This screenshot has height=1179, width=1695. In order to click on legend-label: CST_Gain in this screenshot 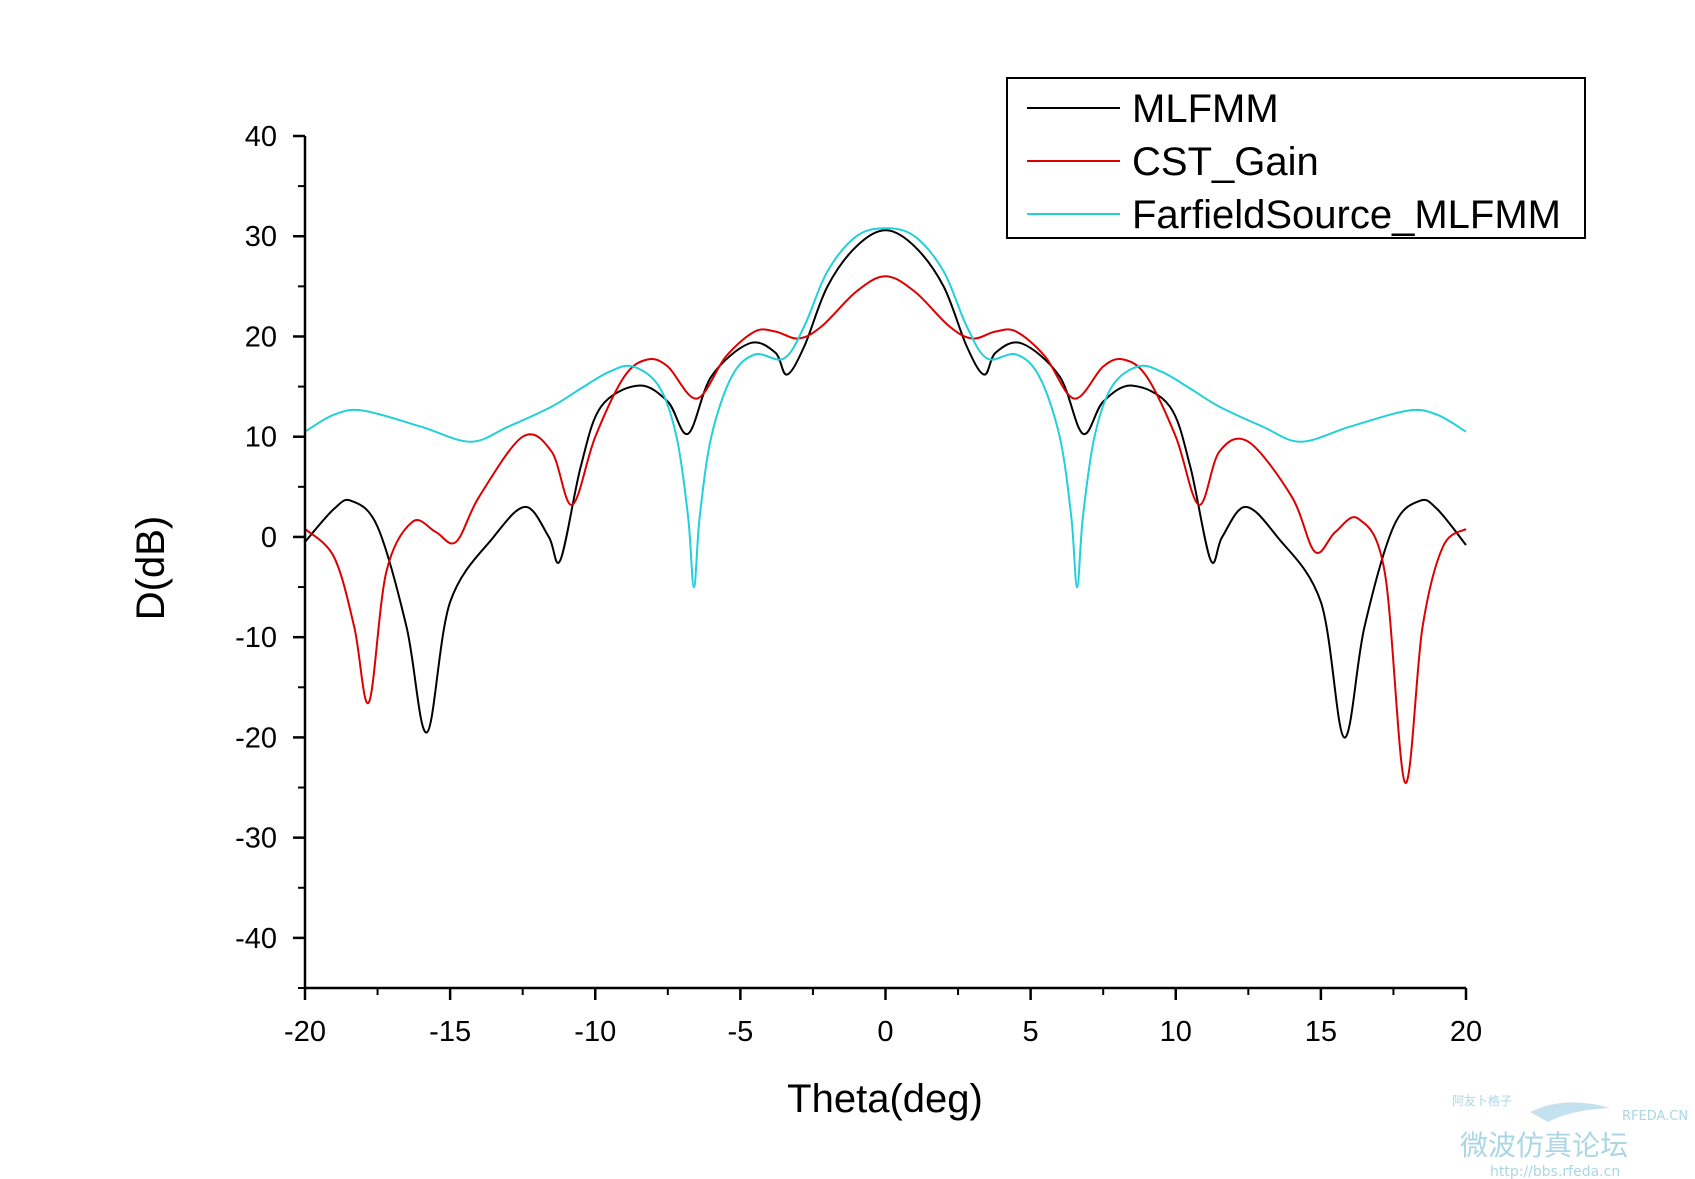, I will do `click(1225, 162)`.